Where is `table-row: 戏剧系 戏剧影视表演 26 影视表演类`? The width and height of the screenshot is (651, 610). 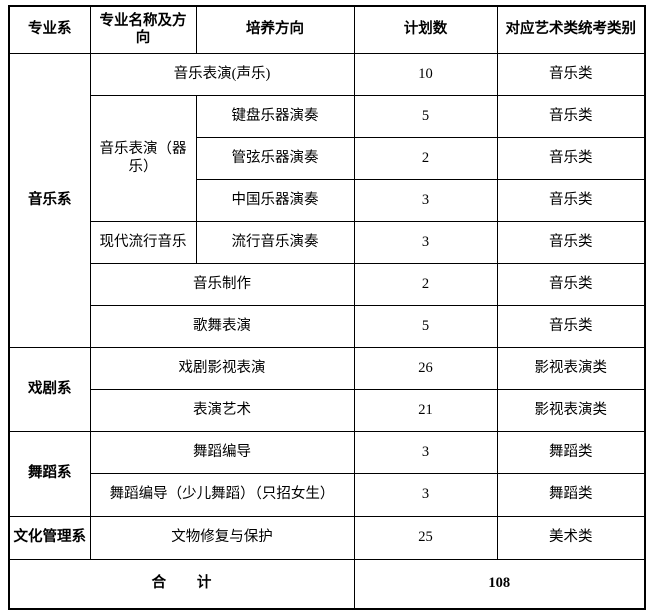
table-row: 戏剧系 戏剧影视表演 26 影视表演类 is located at coordinates (327, 389).